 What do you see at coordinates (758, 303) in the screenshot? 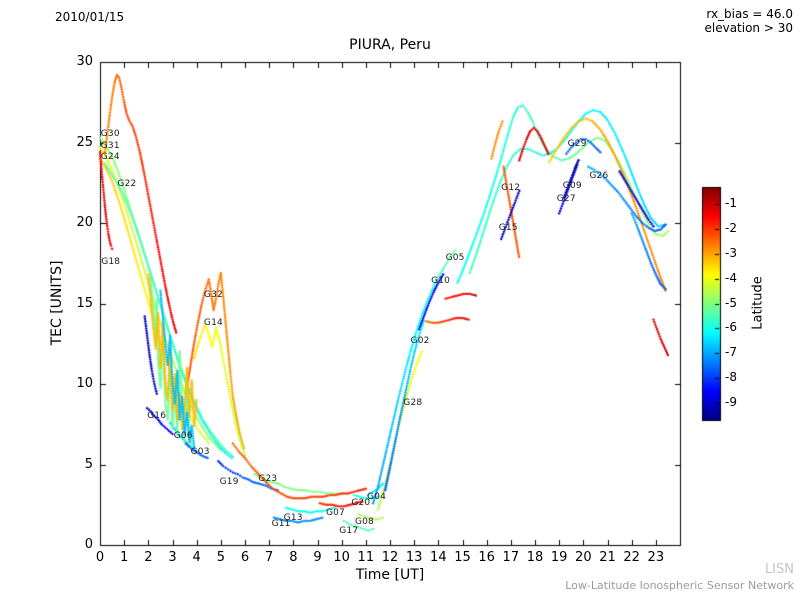
I see `colorbar-label: Latitude` at bounding box center [758, 303].